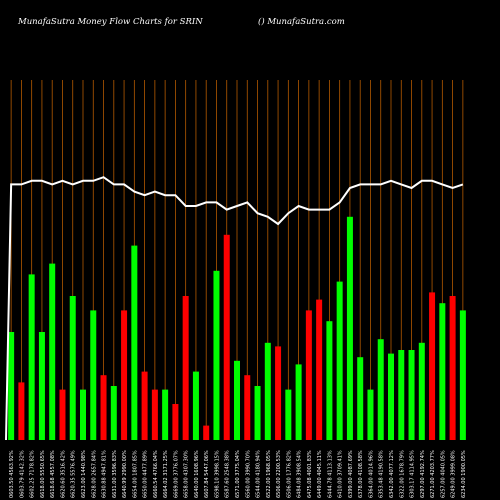 The image size is (500, 500). Describe the element at coordinates (382, 474) in the screenshot. I see `x-tick-label: 6353.48 4190.58%` at that location.